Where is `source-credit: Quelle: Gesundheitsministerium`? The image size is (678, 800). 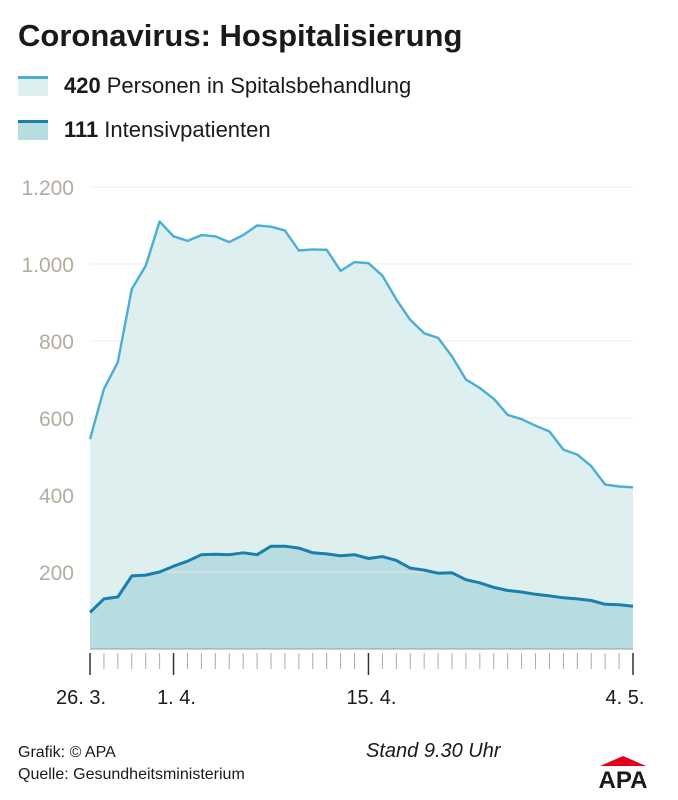 source-credit: Quelle: Gesundheitsministerium is located at coordinates (131, 774).